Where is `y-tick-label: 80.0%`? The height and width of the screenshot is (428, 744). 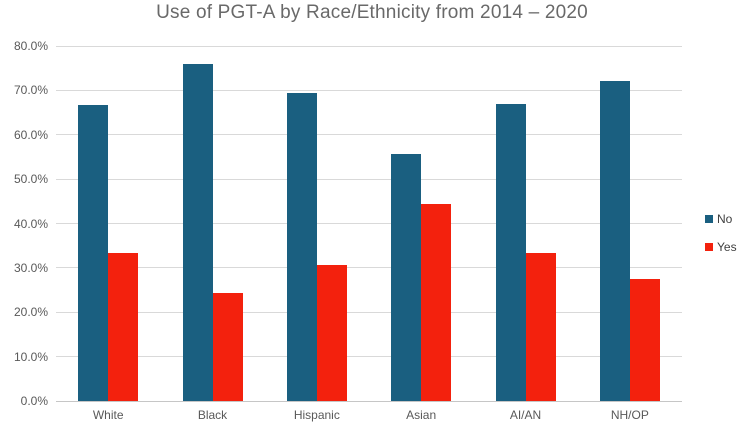
y-tick-label: 80.0% is located at coordinates (30, 46).